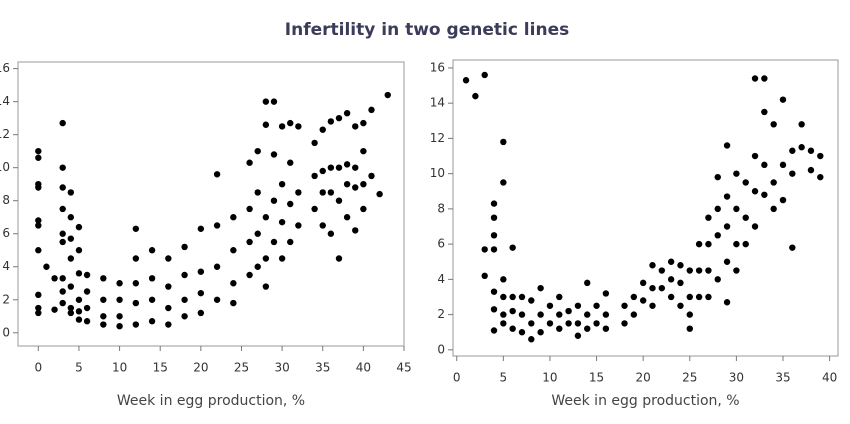  I want to click on x-tick-label: 25, so click(689, 378).